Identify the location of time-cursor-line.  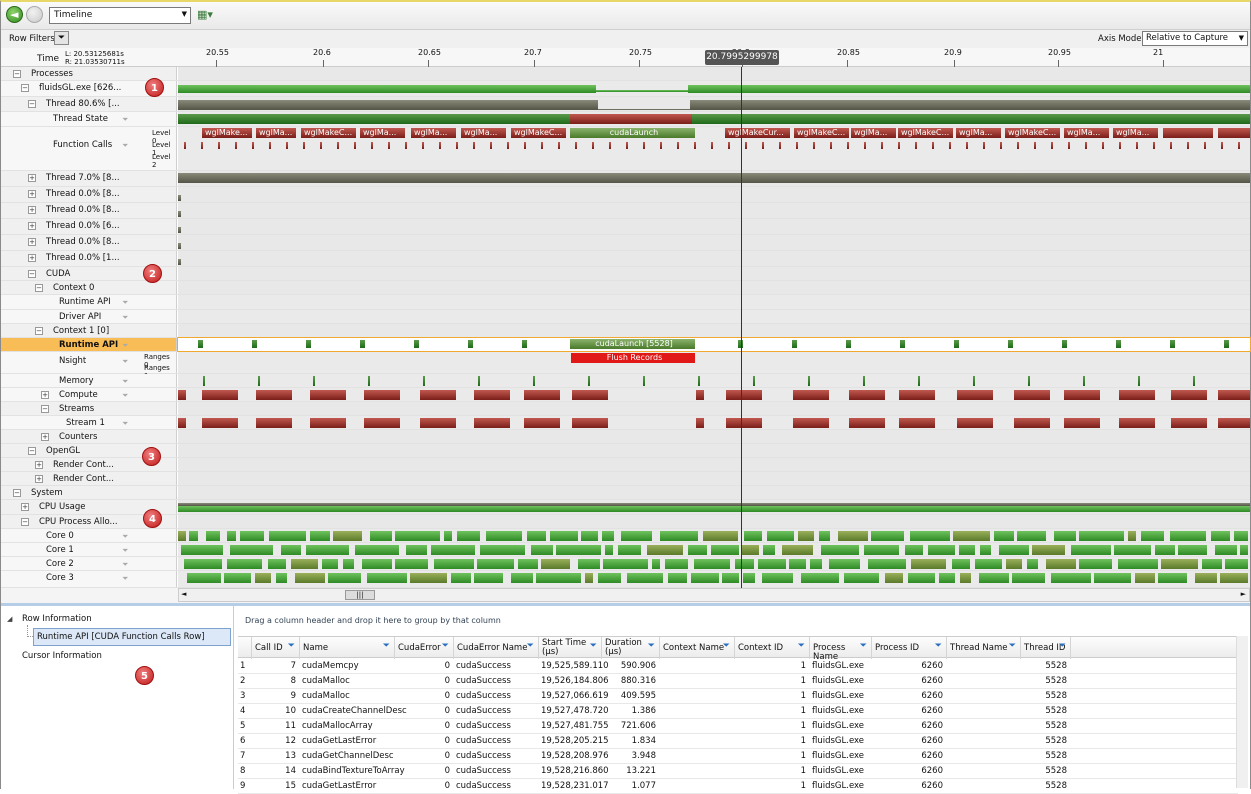
(741, 327).